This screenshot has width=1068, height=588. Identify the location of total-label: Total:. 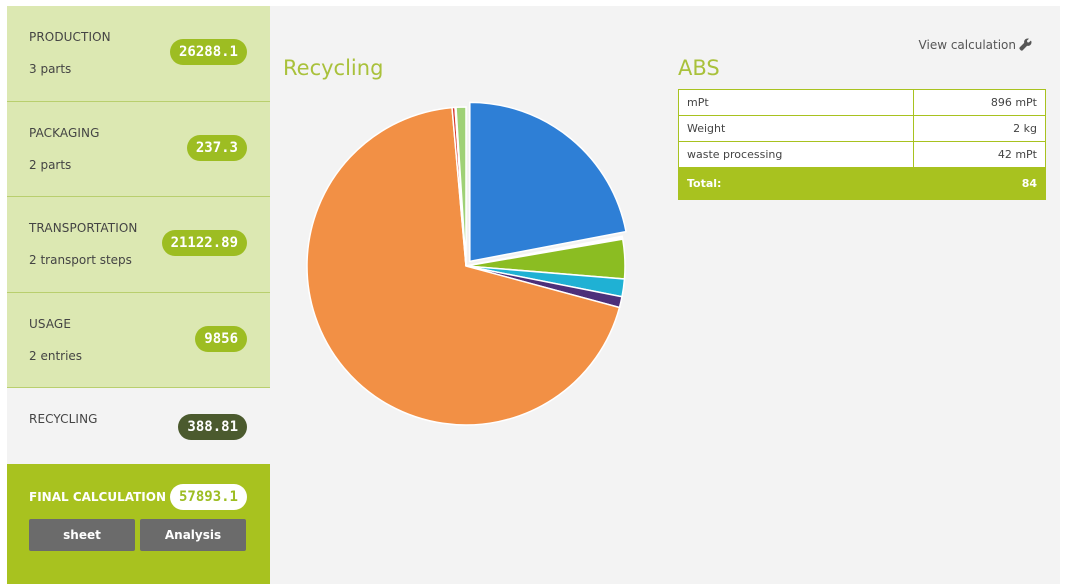
(796, 183).